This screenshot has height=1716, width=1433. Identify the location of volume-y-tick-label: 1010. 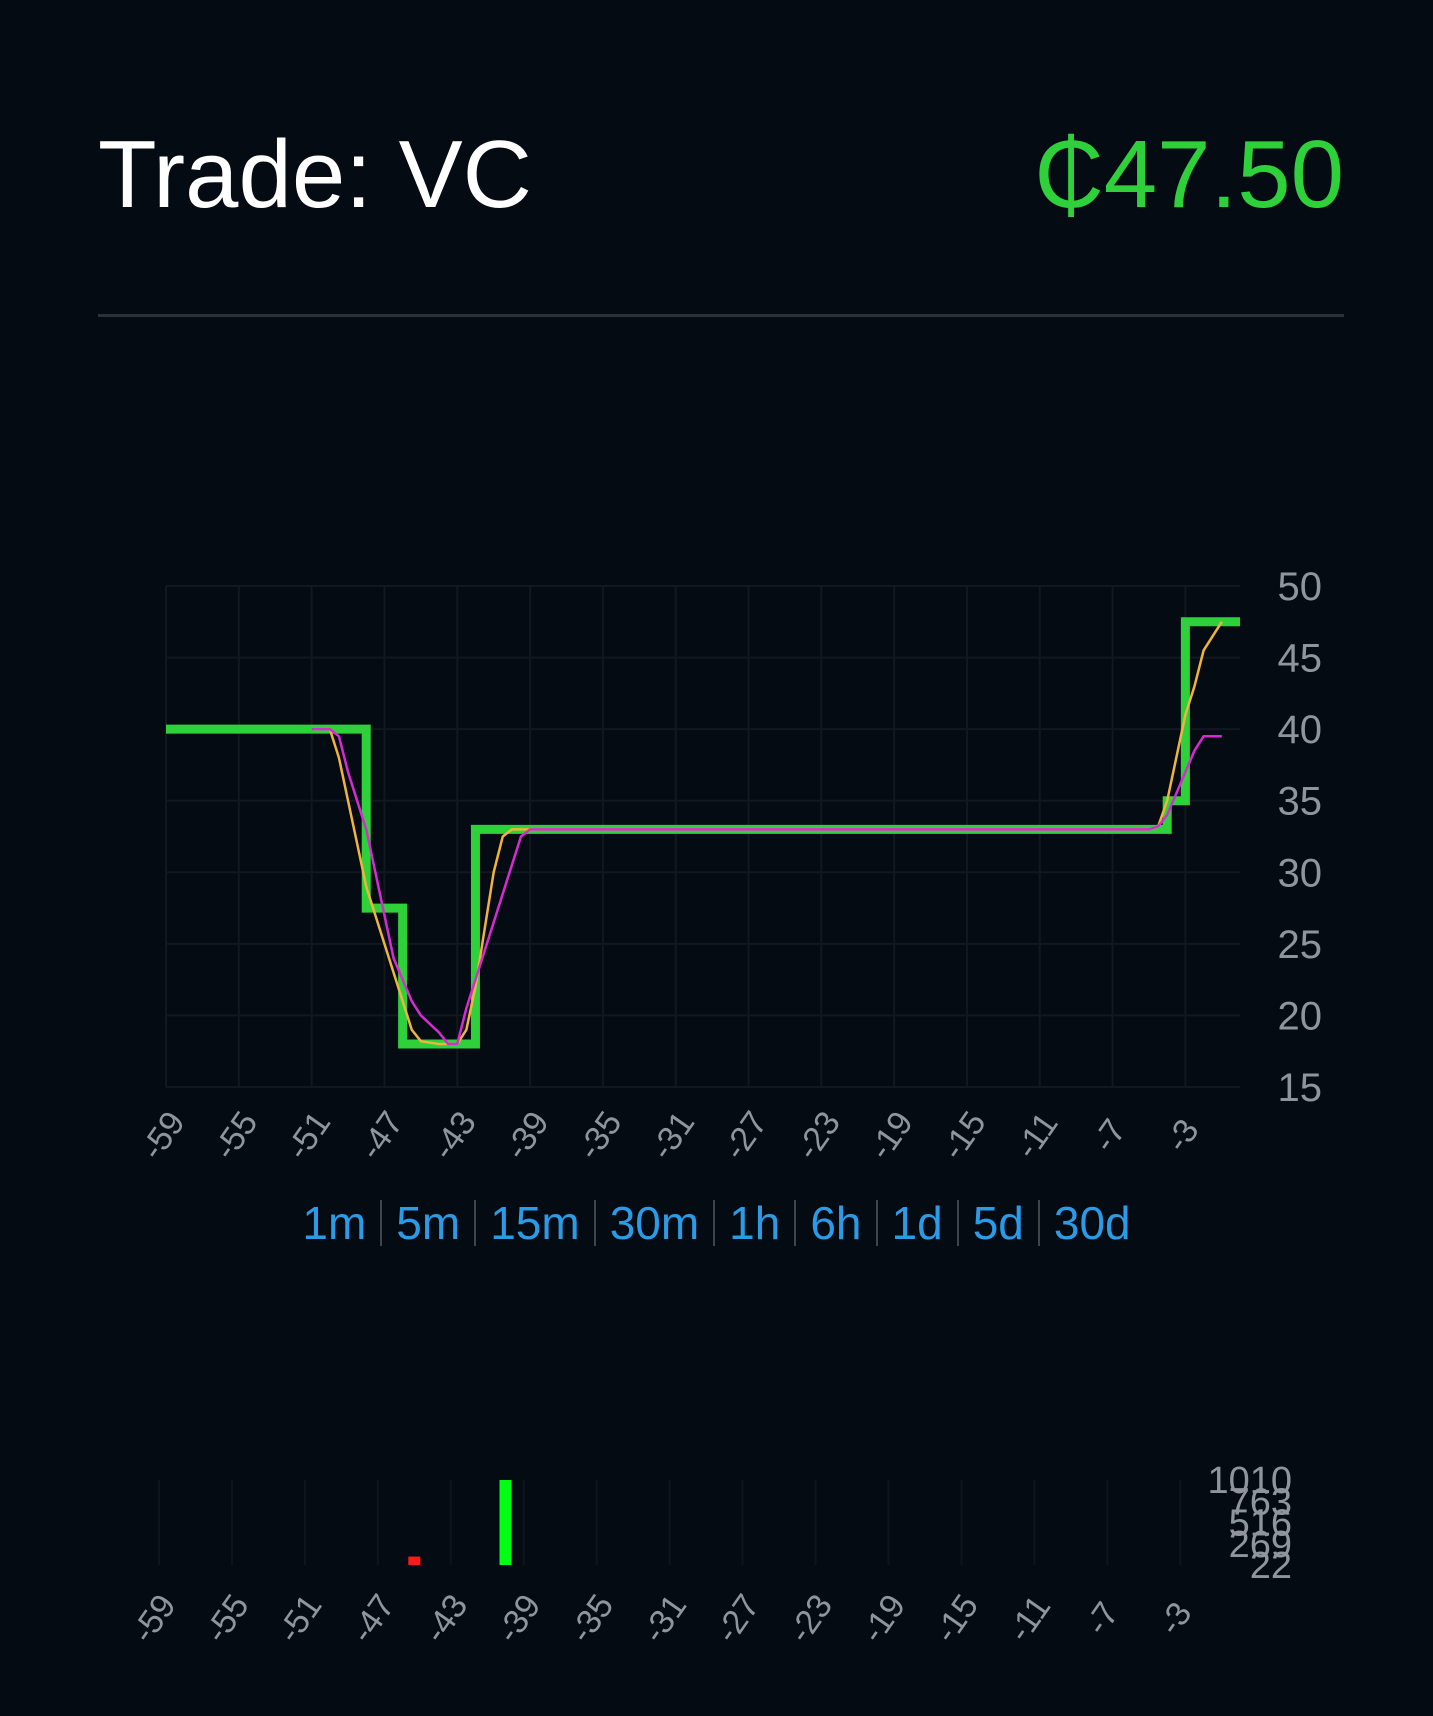
(1249, 1481).